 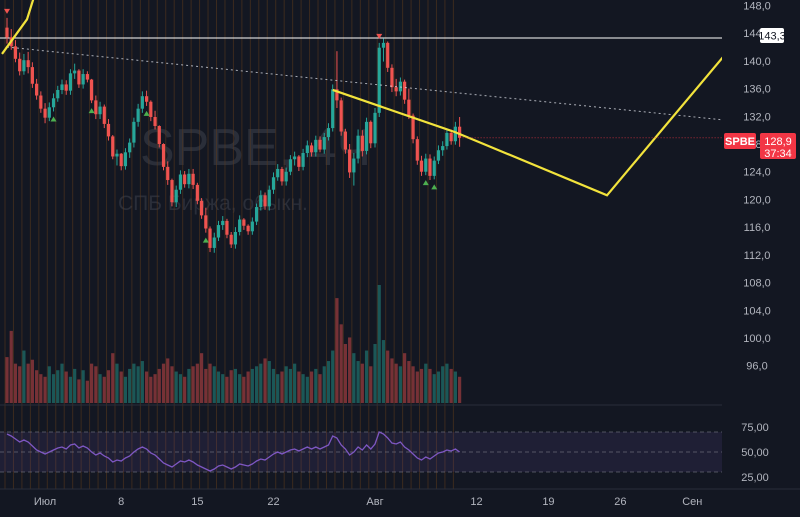 What do you see at coordinates (778, 154) in the screenshot?
I see `bar-countdown-text: 37:34` at bounding box center [778, 154].